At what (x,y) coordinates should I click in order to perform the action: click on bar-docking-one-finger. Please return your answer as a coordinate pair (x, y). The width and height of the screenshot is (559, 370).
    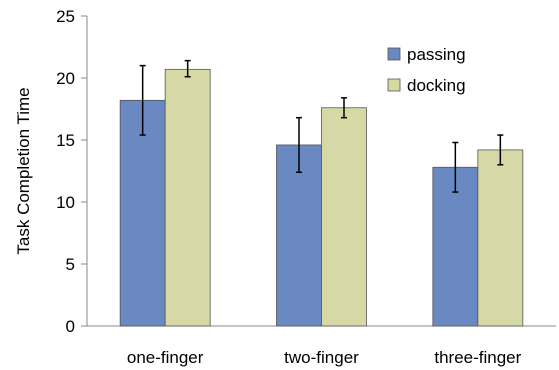
    Looking at the image, I should click on (187, 197).